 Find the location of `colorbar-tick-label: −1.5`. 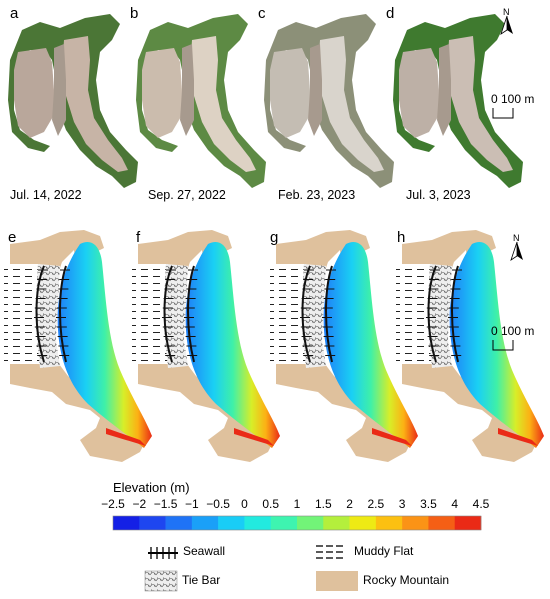

colorbar-tick-label: −1.5 is located at coordinates (165, 504).